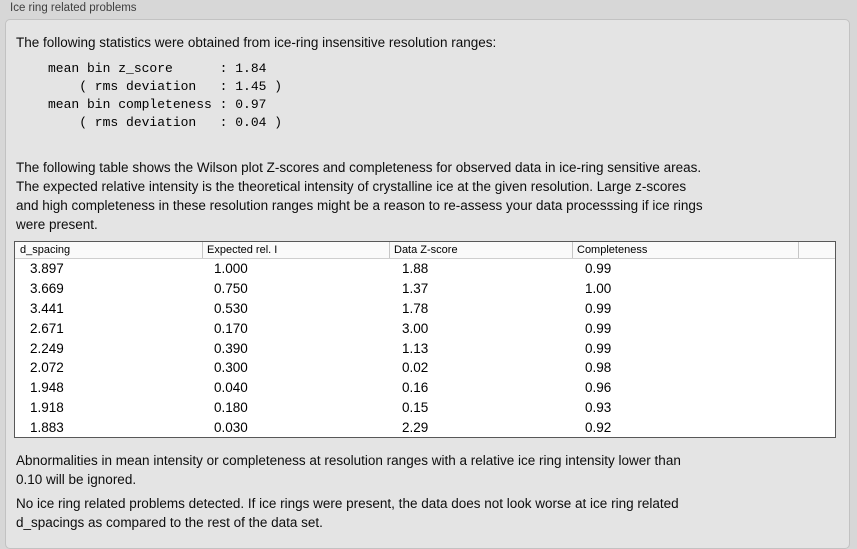 The width and height of the screenshot is (857, 549). Describe the element at coordinates (598, 407) in the screenshot. I see `table-cell: 0.93` at that location.